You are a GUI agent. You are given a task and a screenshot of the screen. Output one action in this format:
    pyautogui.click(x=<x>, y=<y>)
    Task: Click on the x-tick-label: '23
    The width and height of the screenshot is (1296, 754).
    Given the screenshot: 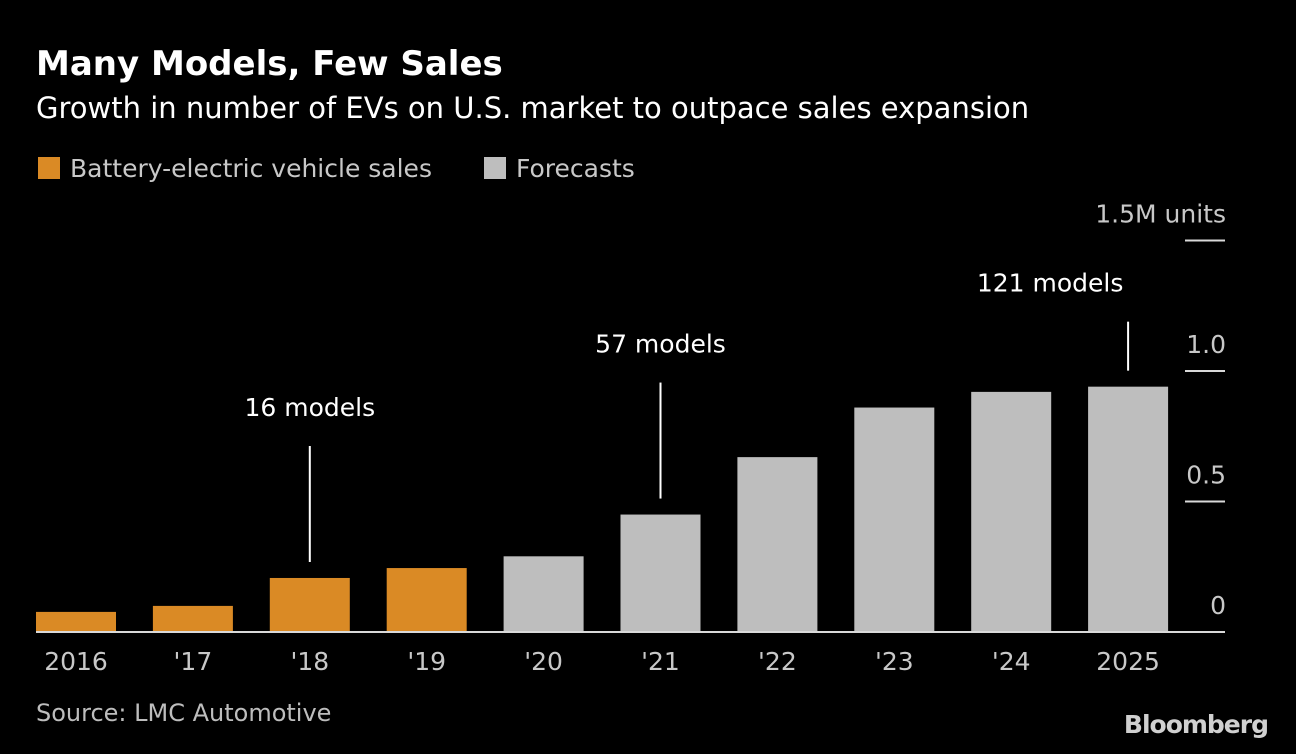 What is the action you would take?
    pyautogui.click(x=894, y=661)
    